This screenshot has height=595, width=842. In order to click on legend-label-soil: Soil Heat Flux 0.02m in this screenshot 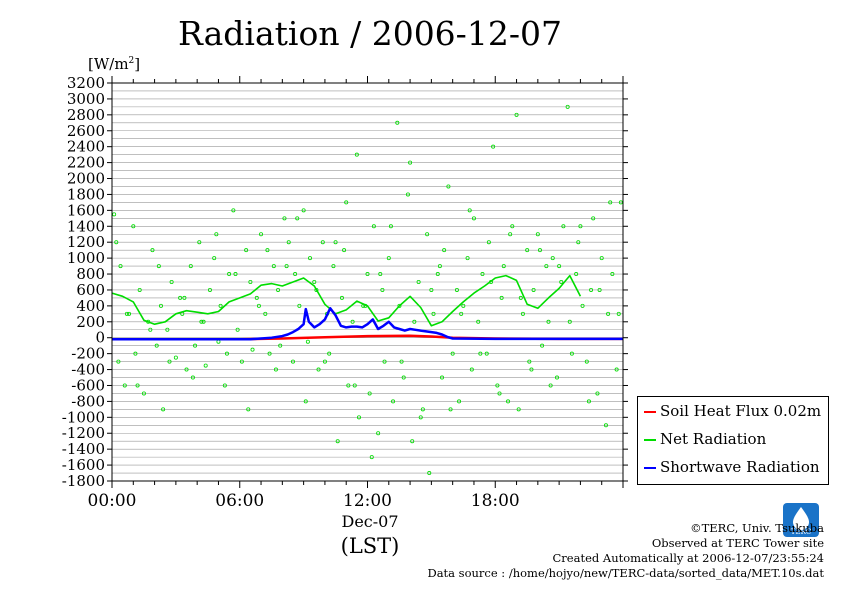, I will do `click(741, 411)`.